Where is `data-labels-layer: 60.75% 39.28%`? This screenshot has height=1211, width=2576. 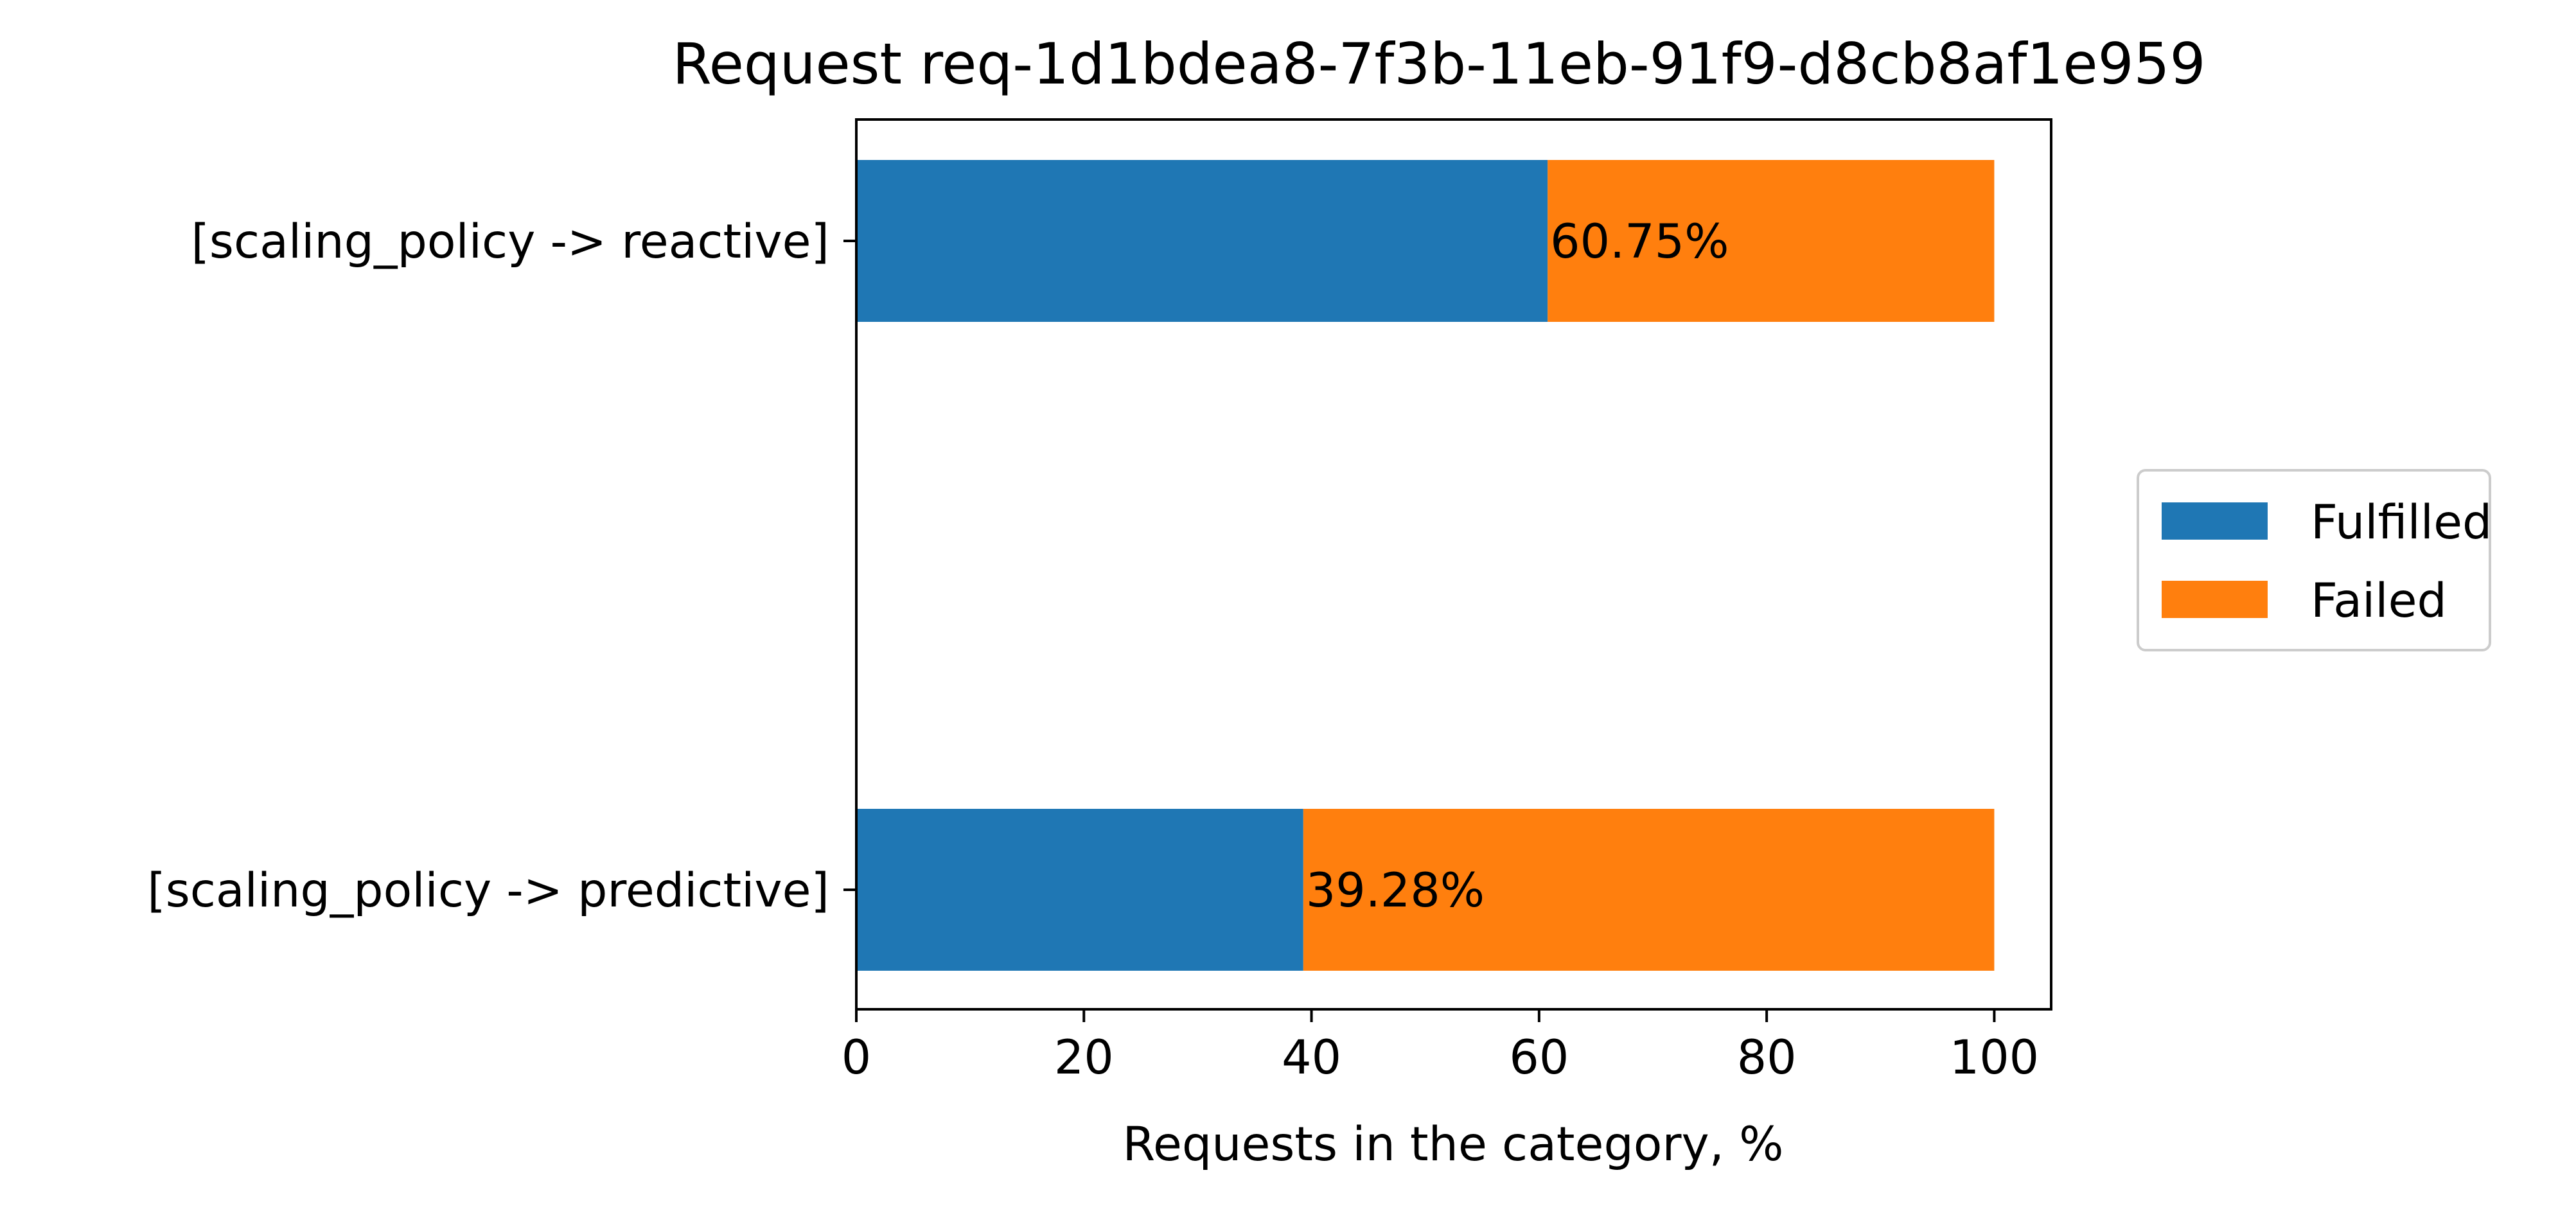 data-labels-layer: 60.75% 39.28% is located at coordinates (1517, 566).